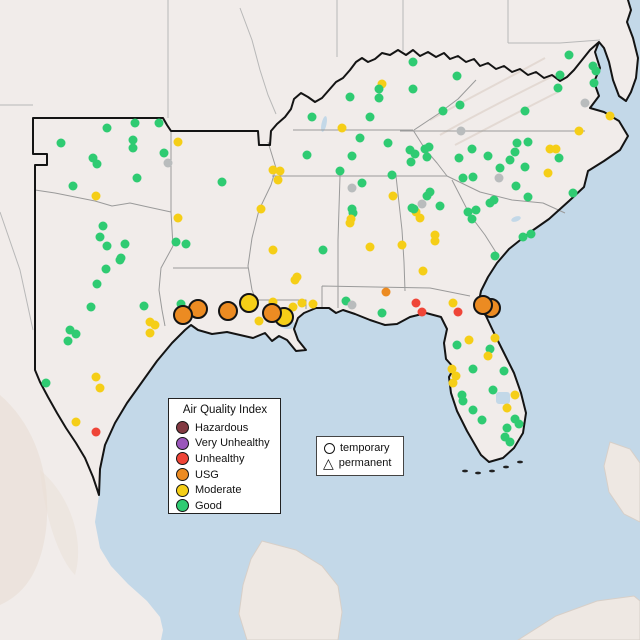 The height and width of the screenshot is (640, 640). I want to click on legend-item-label: Very Unhealthy, so click(232, 443).